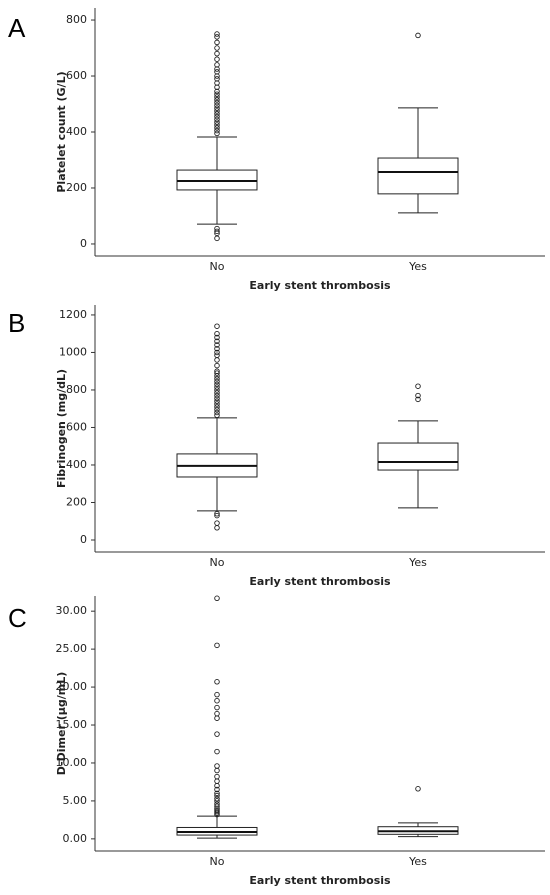 This screenshot has width=550, height=895. Describe the element at coordinates (16, 323) in the screenshot. I see `panel-label: B` at that location.